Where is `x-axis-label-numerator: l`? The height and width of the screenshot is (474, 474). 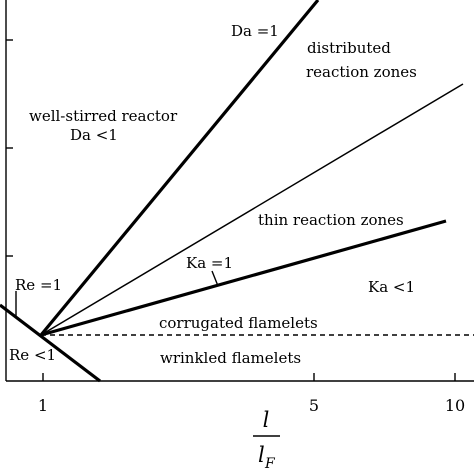
x-axis-label-numerator: l is located at coordinates (266, 420).